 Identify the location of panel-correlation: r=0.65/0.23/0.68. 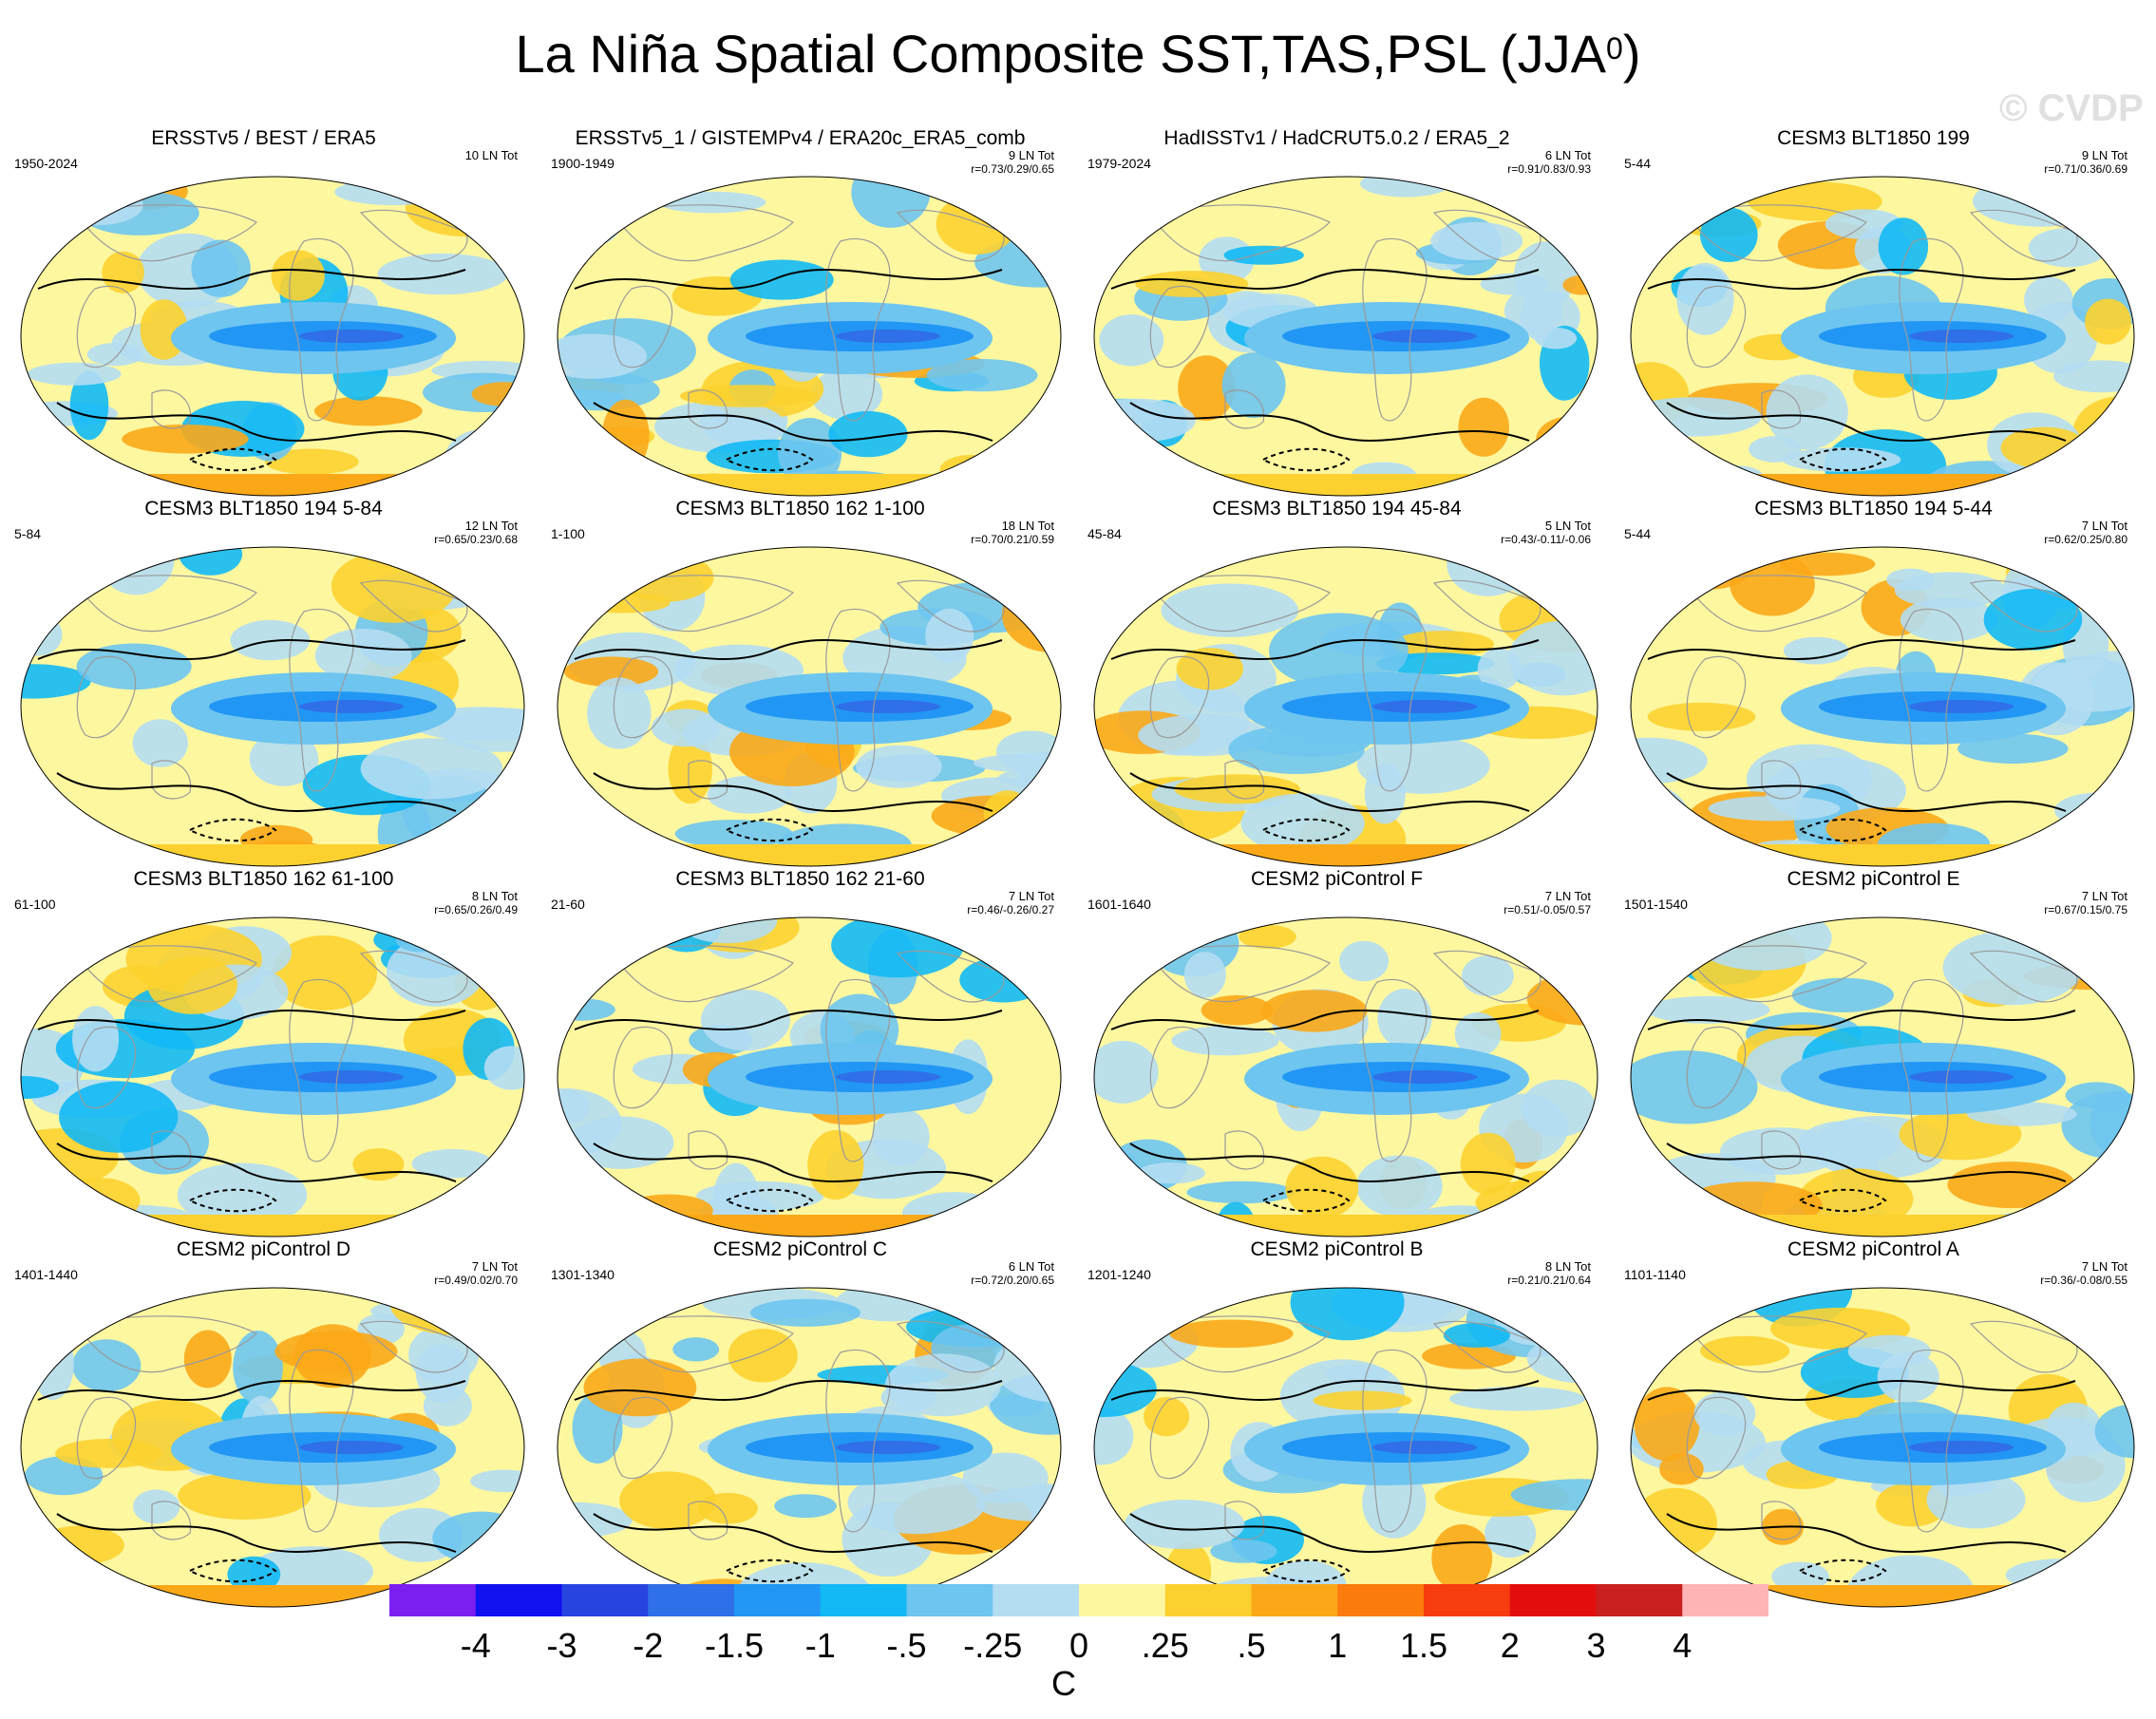
(476, 539).